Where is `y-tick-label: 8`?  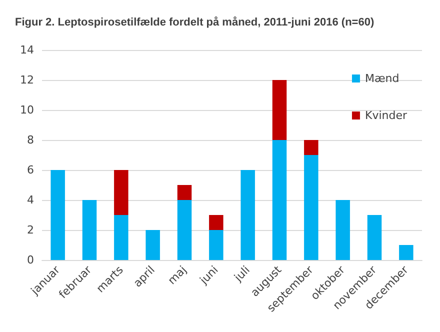
y-tick-label: 8 is located at coordinates (30, 140).